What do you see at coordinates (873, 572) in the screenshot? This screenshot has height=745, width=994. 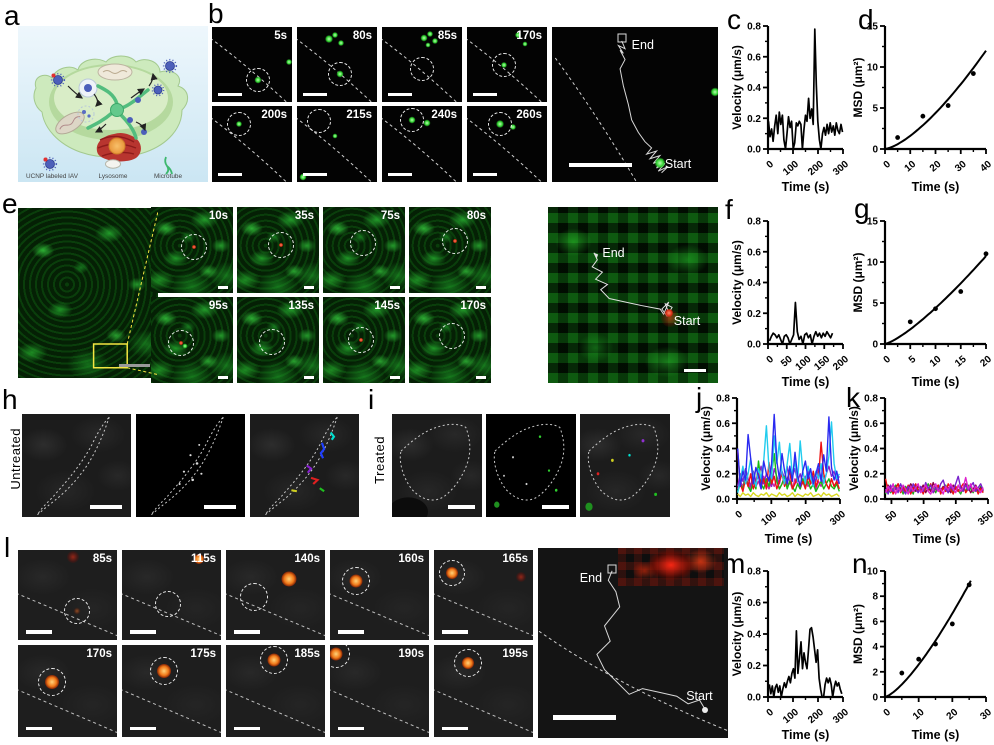 I see `y-tick-label: 10` at bounding box center [873, 572].